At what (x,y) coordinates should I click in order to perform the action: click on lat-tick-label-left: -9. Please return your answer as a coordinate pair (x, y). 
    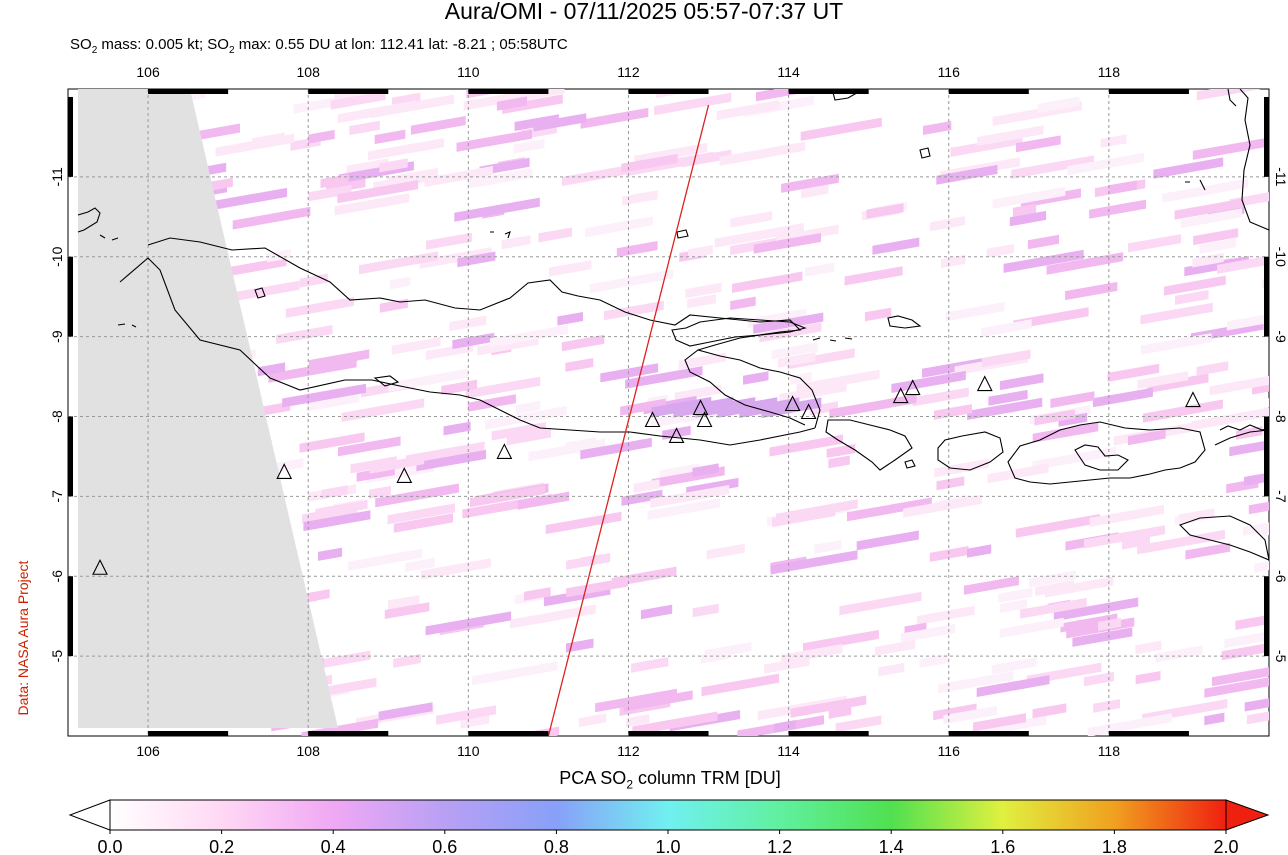
    Looking at the image, I should click on (57, 336).